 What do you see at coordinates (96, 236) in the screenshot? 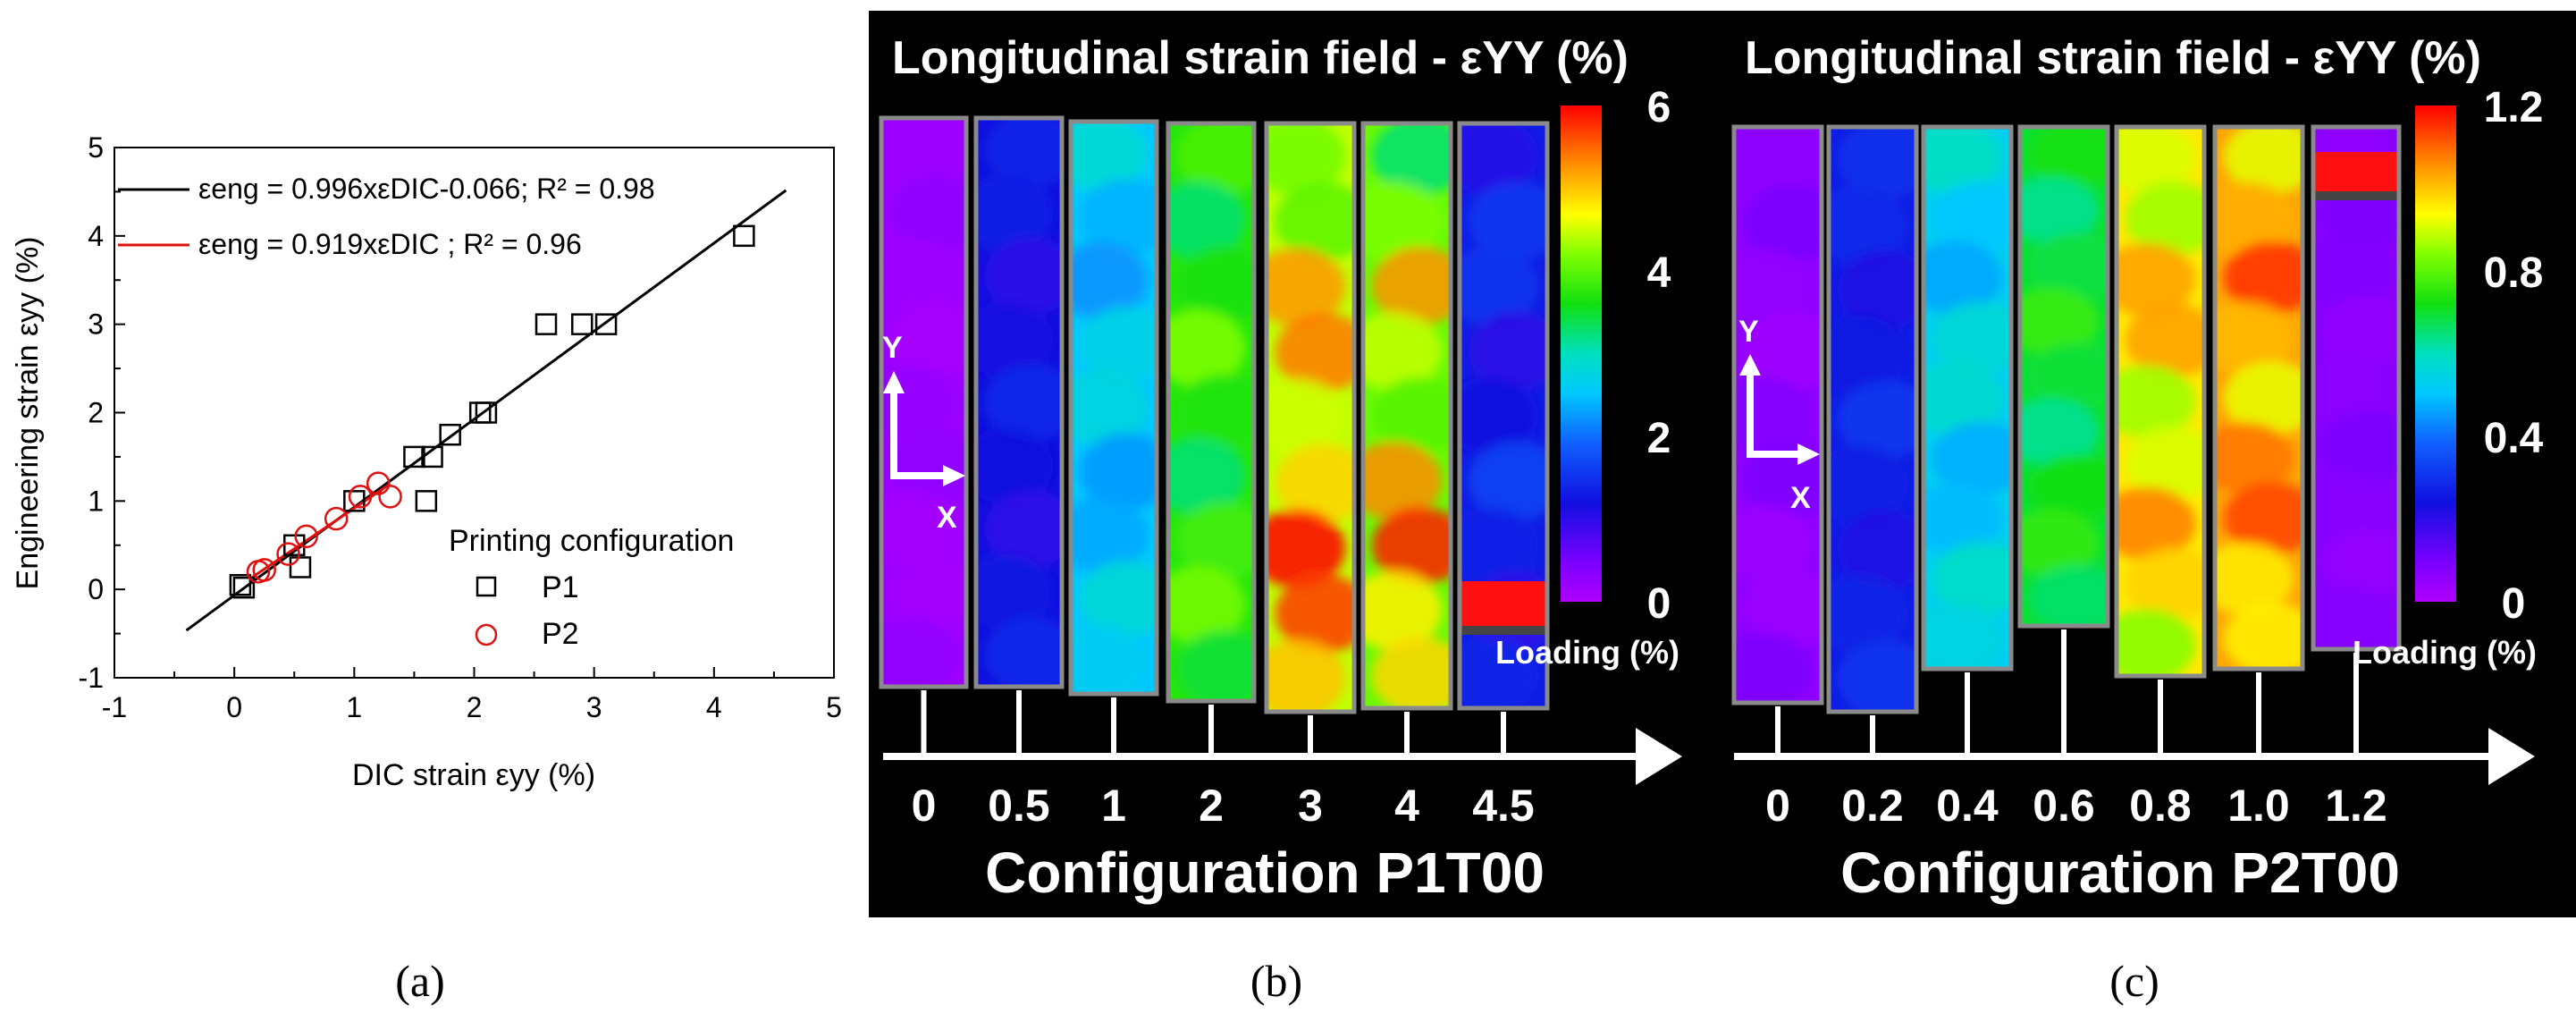
I see `y-tick-label: 4` at bounding box center [96, 236].